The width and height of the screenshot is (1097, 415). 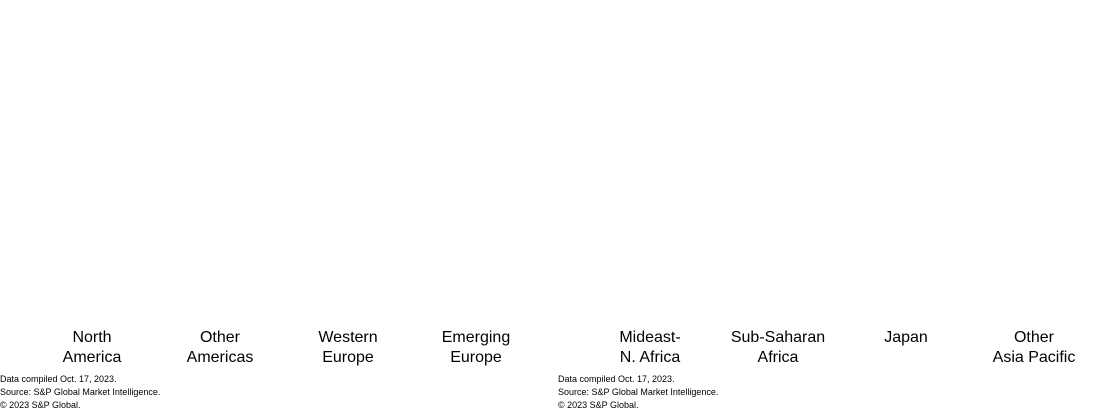 I want to click on x-tick-label: Sub-Saharan Africa, so click(x=778, y=347).